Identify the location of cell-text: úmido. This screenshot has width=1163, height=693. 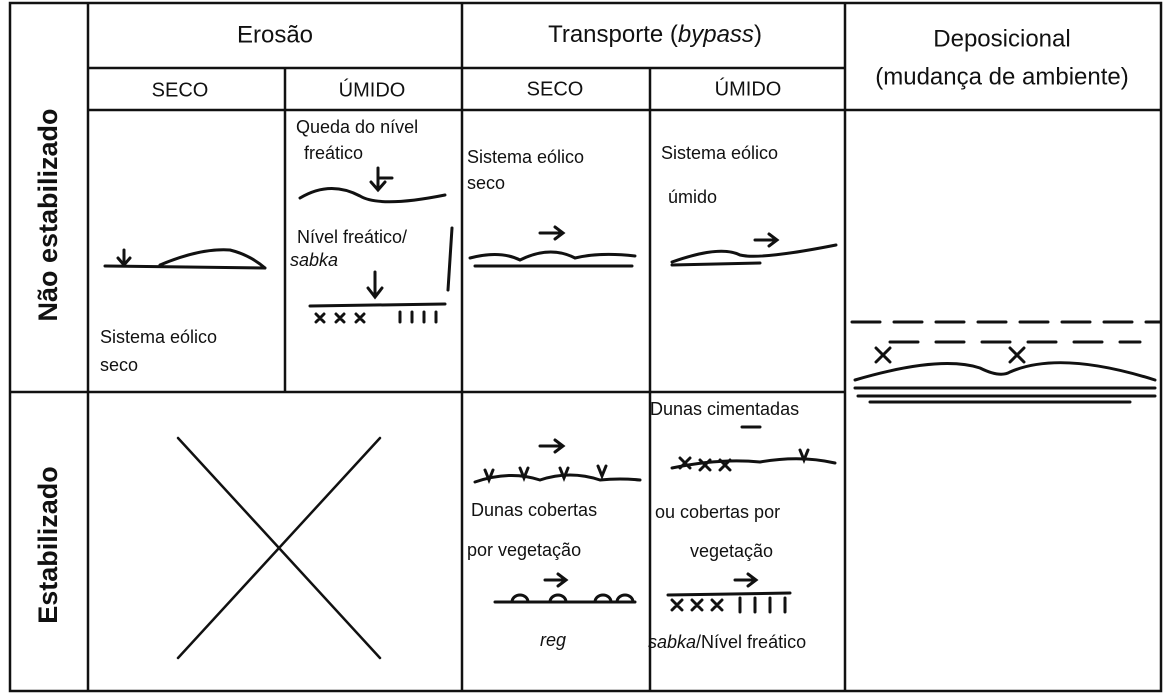
(692, 197).